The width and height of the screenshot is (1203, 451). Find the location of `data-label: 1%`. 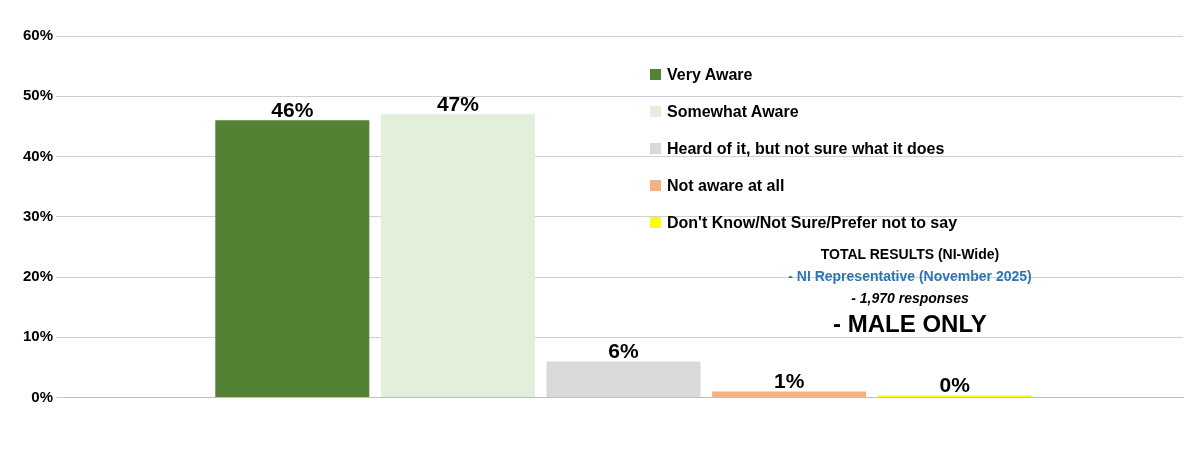

data-label: 1% is located at coordinates (789, 380).